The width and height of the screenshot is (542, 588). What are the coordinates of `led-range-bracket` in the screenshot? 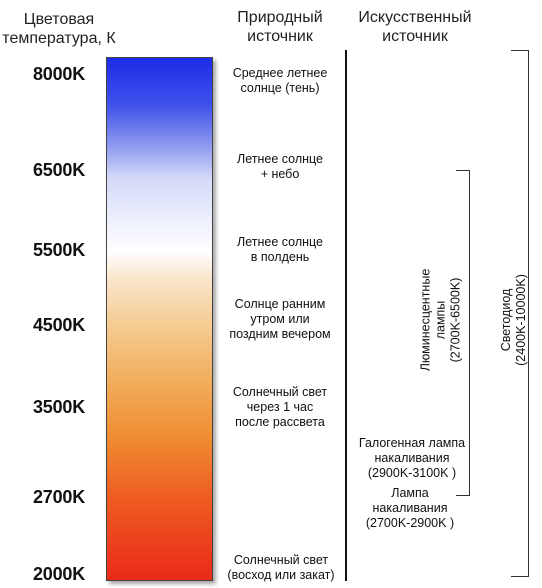 It's located at (520, 313).